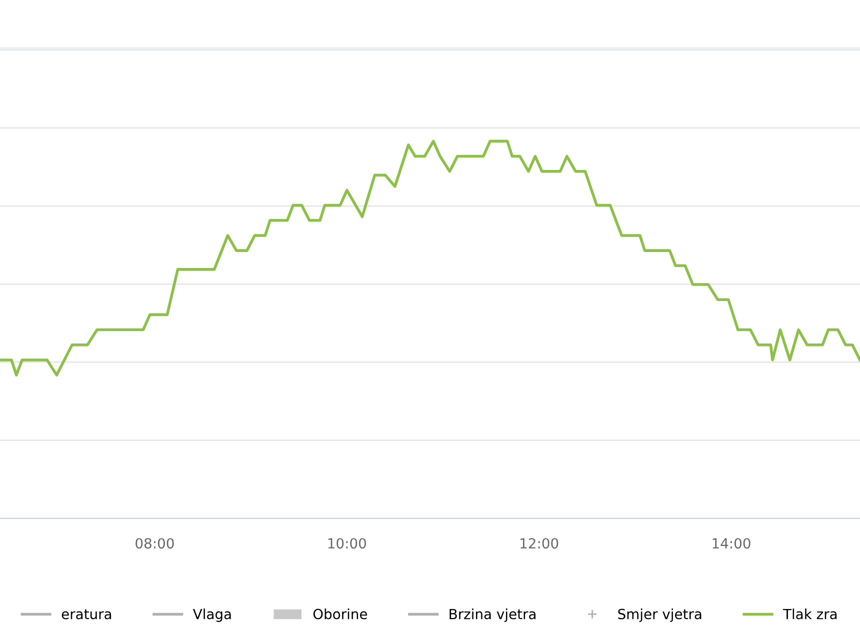  Describe the element at coordinates (347, 543) in the screenshot. I see `x-tick-label: 10:00` at that location.